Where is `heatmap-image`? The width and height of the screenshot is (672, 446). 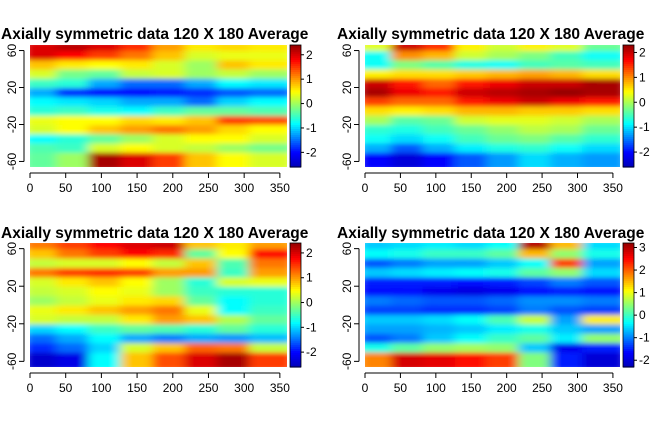 heatmap-image is located at coordinates (492, 305).